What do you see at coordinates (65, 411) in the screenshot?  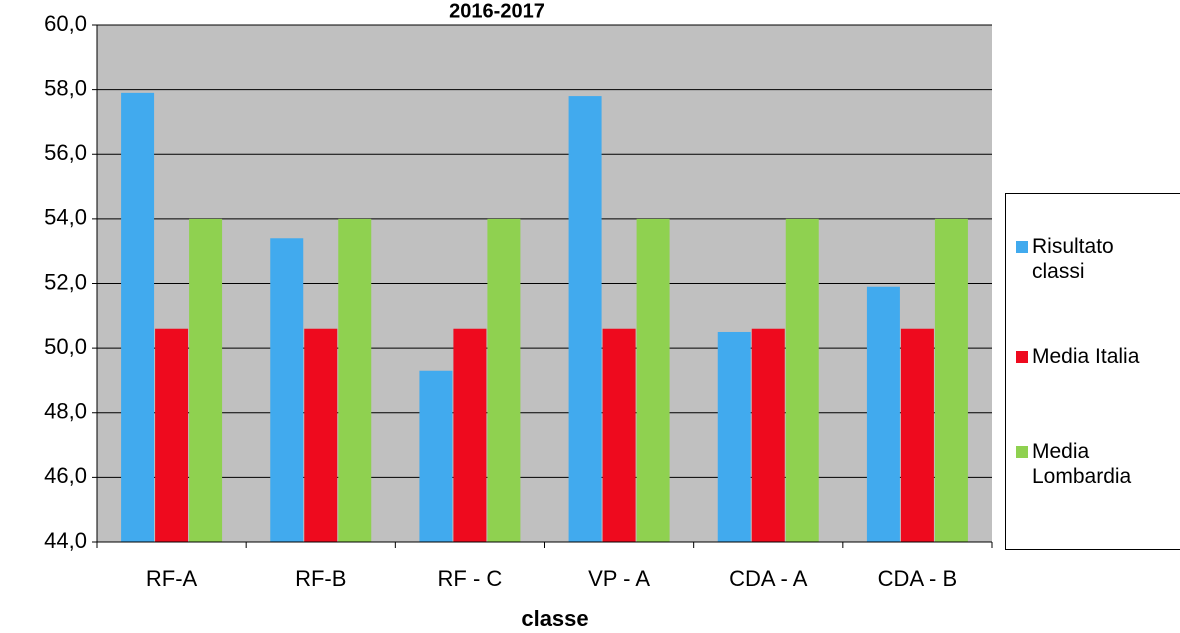 I see `y-tick-label: 48,0` at bounding box center [65, 411].